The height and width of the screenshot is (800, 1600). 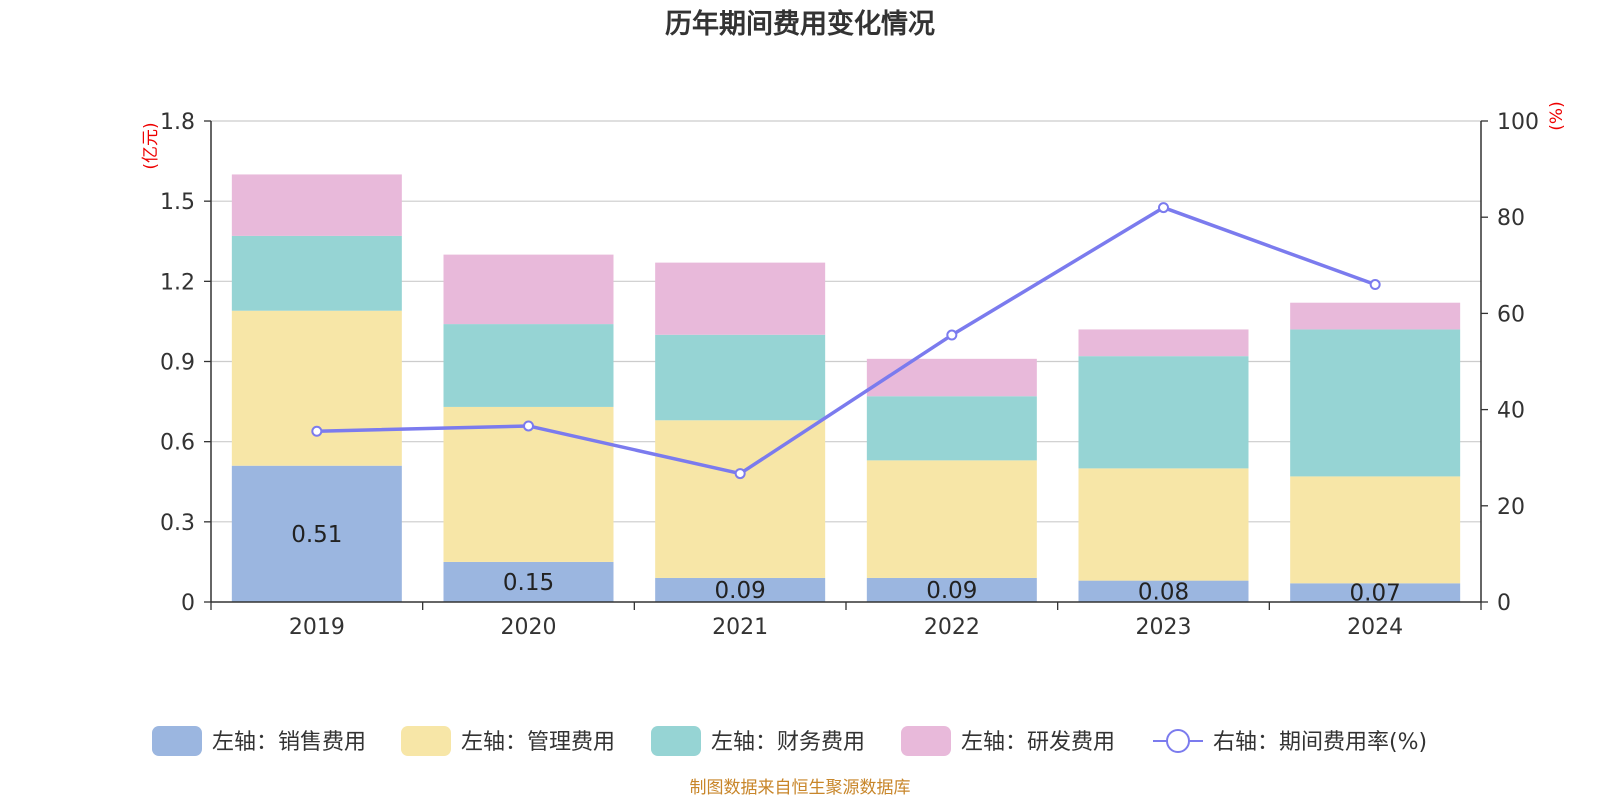 I want to click on right-tick-label: 80, so click(x=1511, y=218).